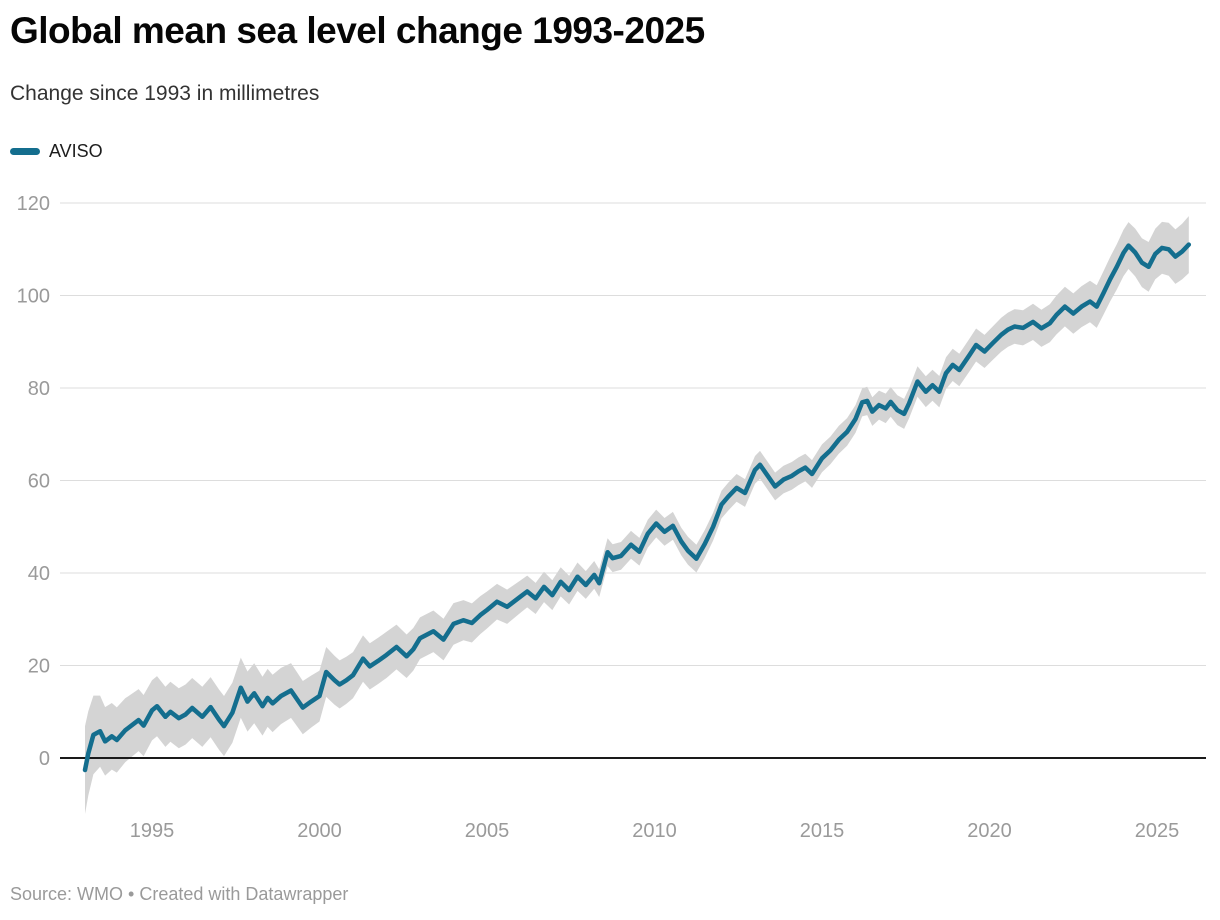  I want to click on svg-text: 2015, so click(822, 831).